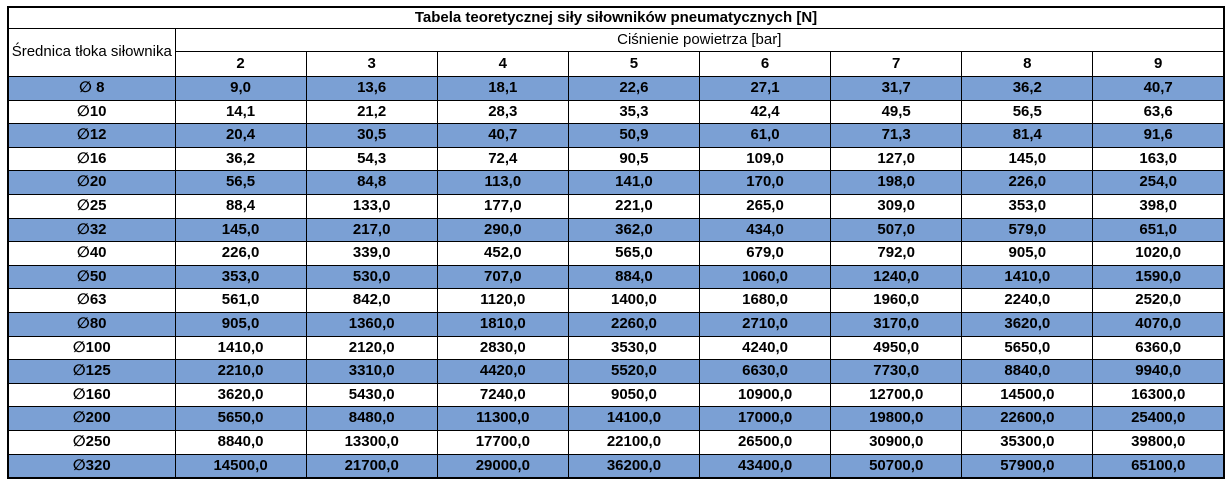  Describe the element at coordinates (502, 324) in the screenshot. I see `force-value-cell: 1810,0` at that location.